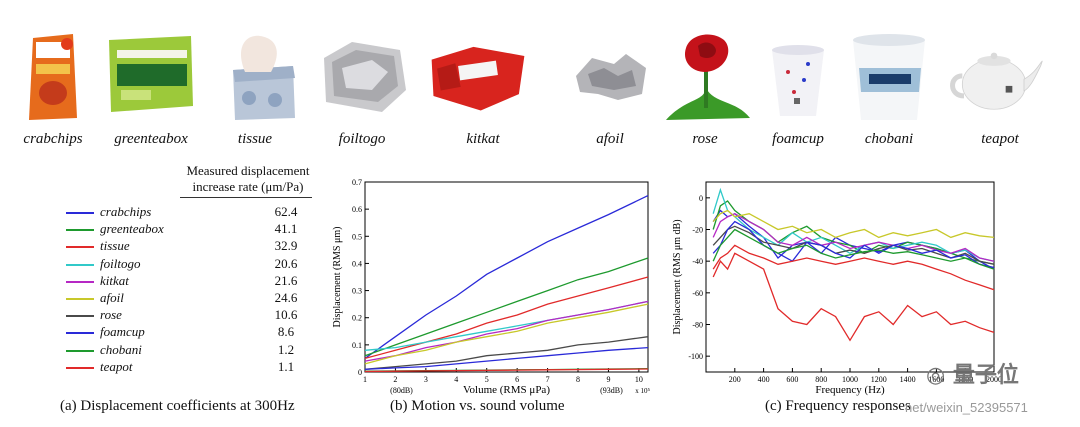 This screenshot has height=427, width=1080. What do you see at coordinates (115, 246) in the screenshot?
I see `table-row-name: tissue` at bounding box center [115, 246].